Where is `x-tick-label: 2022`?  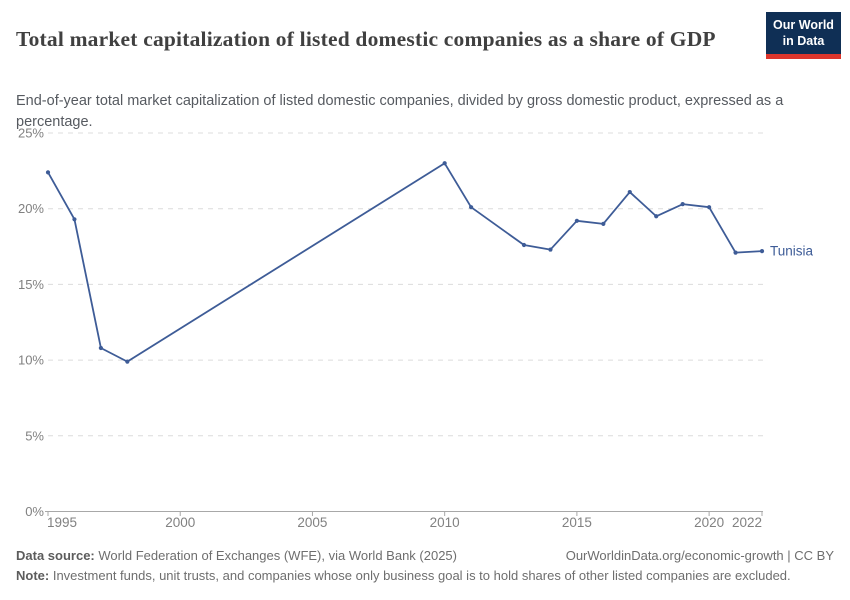 x-tick-label: 2022 is located at coordinates (747, 522).